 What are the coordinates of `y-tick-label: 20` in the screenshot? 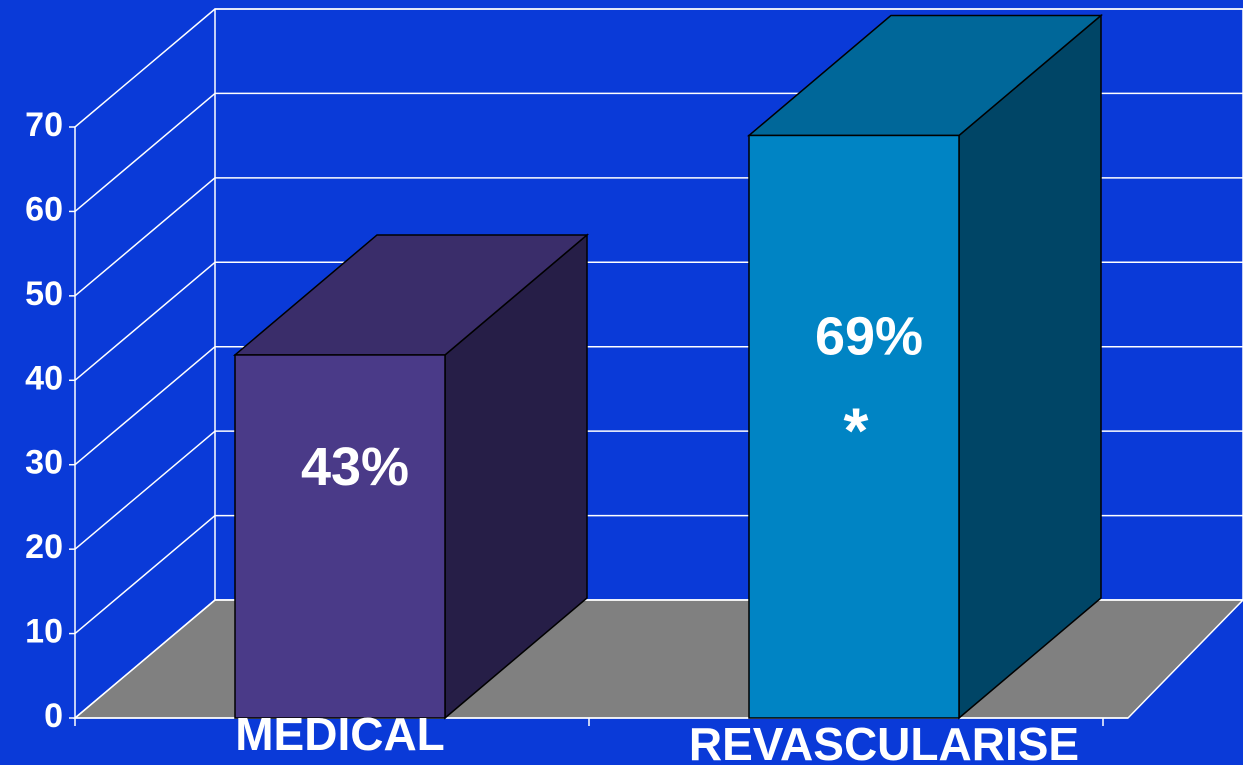 It's located at (44, 547).